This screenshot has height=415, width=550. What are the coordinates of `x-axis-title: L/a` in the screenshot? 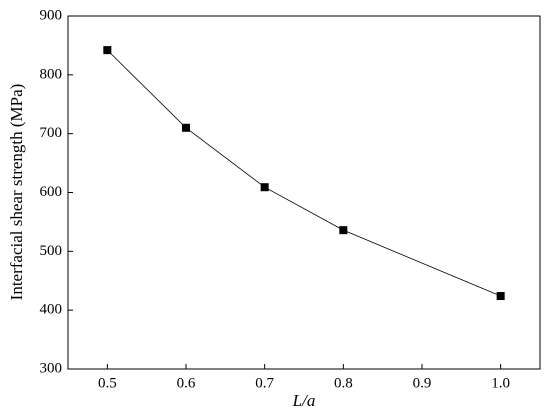 It's located at (304, 400).